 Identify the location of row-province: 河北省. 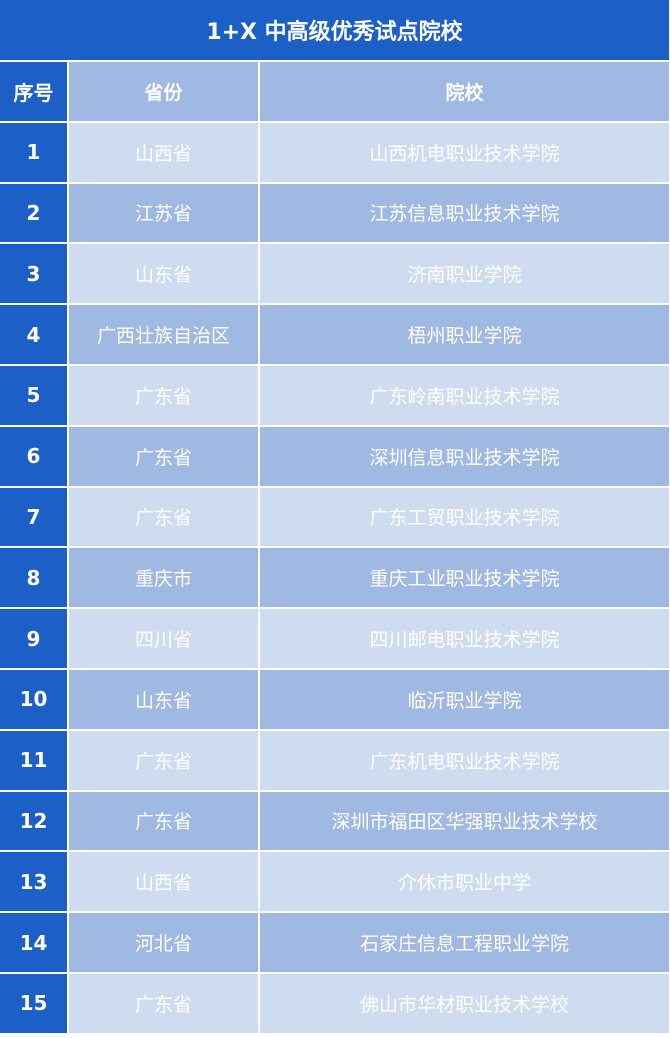
(163, 942).